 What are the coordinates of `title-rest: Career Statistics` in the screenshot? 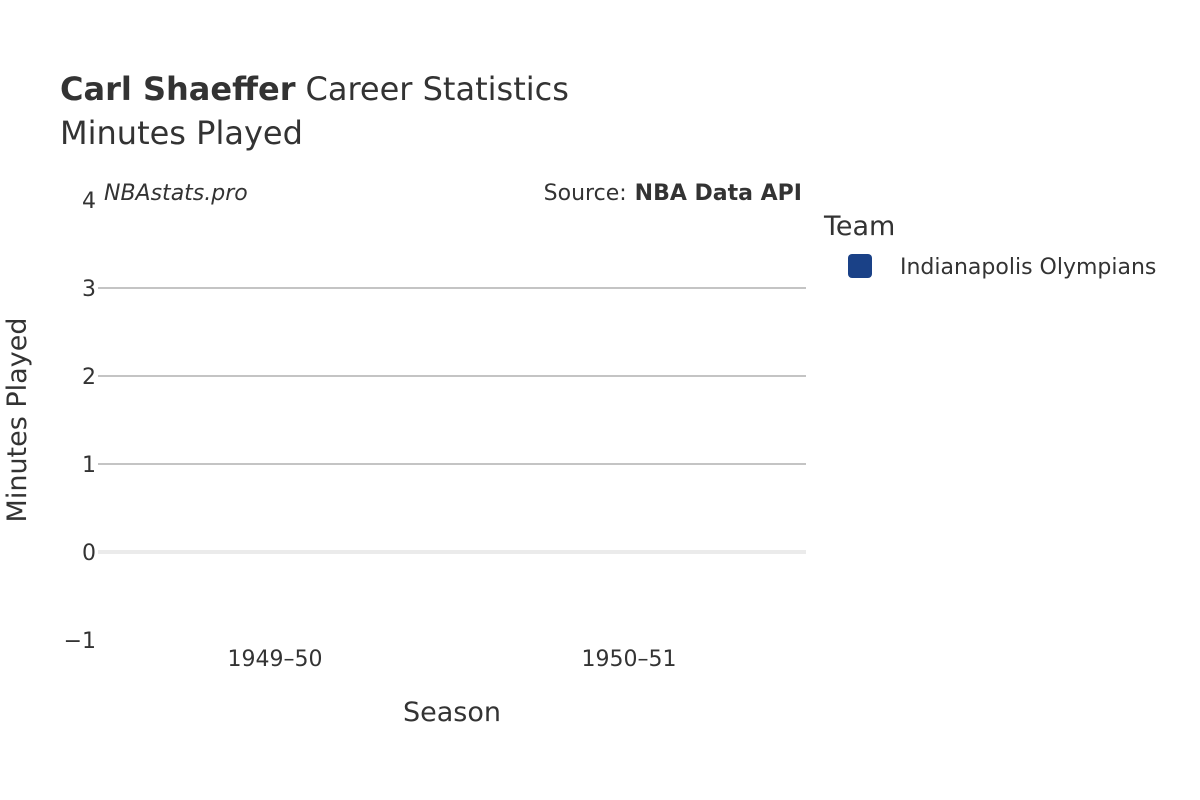 It's located at (437, 89).